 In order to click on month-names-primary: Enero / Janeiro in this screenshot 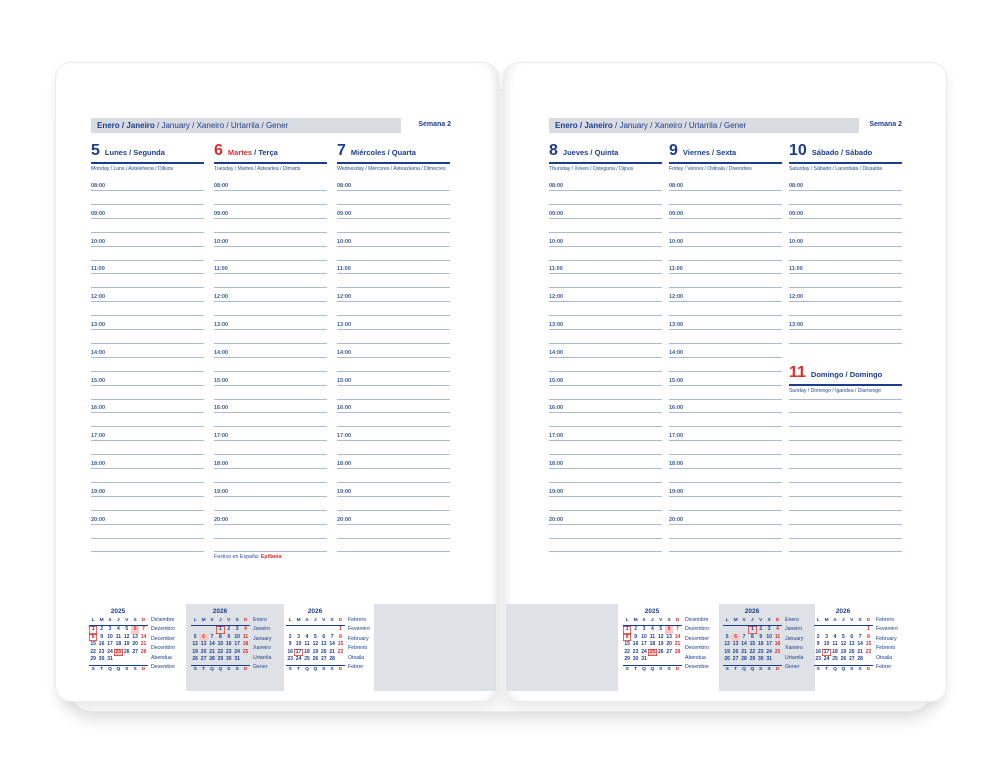, I will do `click(584, 125)`.